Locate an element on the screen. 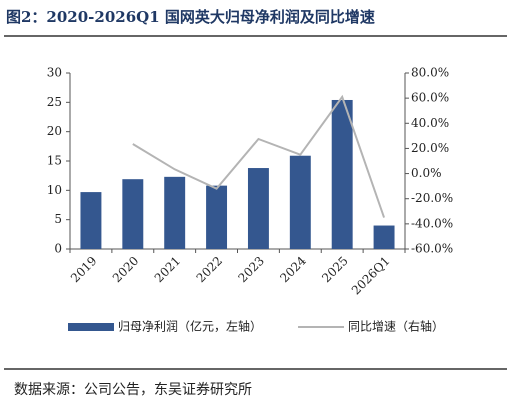 Image resolution: width=511 pixels, height=409 pixels. y2-tick-label: 80.0% is located at coordinates (430, 73).